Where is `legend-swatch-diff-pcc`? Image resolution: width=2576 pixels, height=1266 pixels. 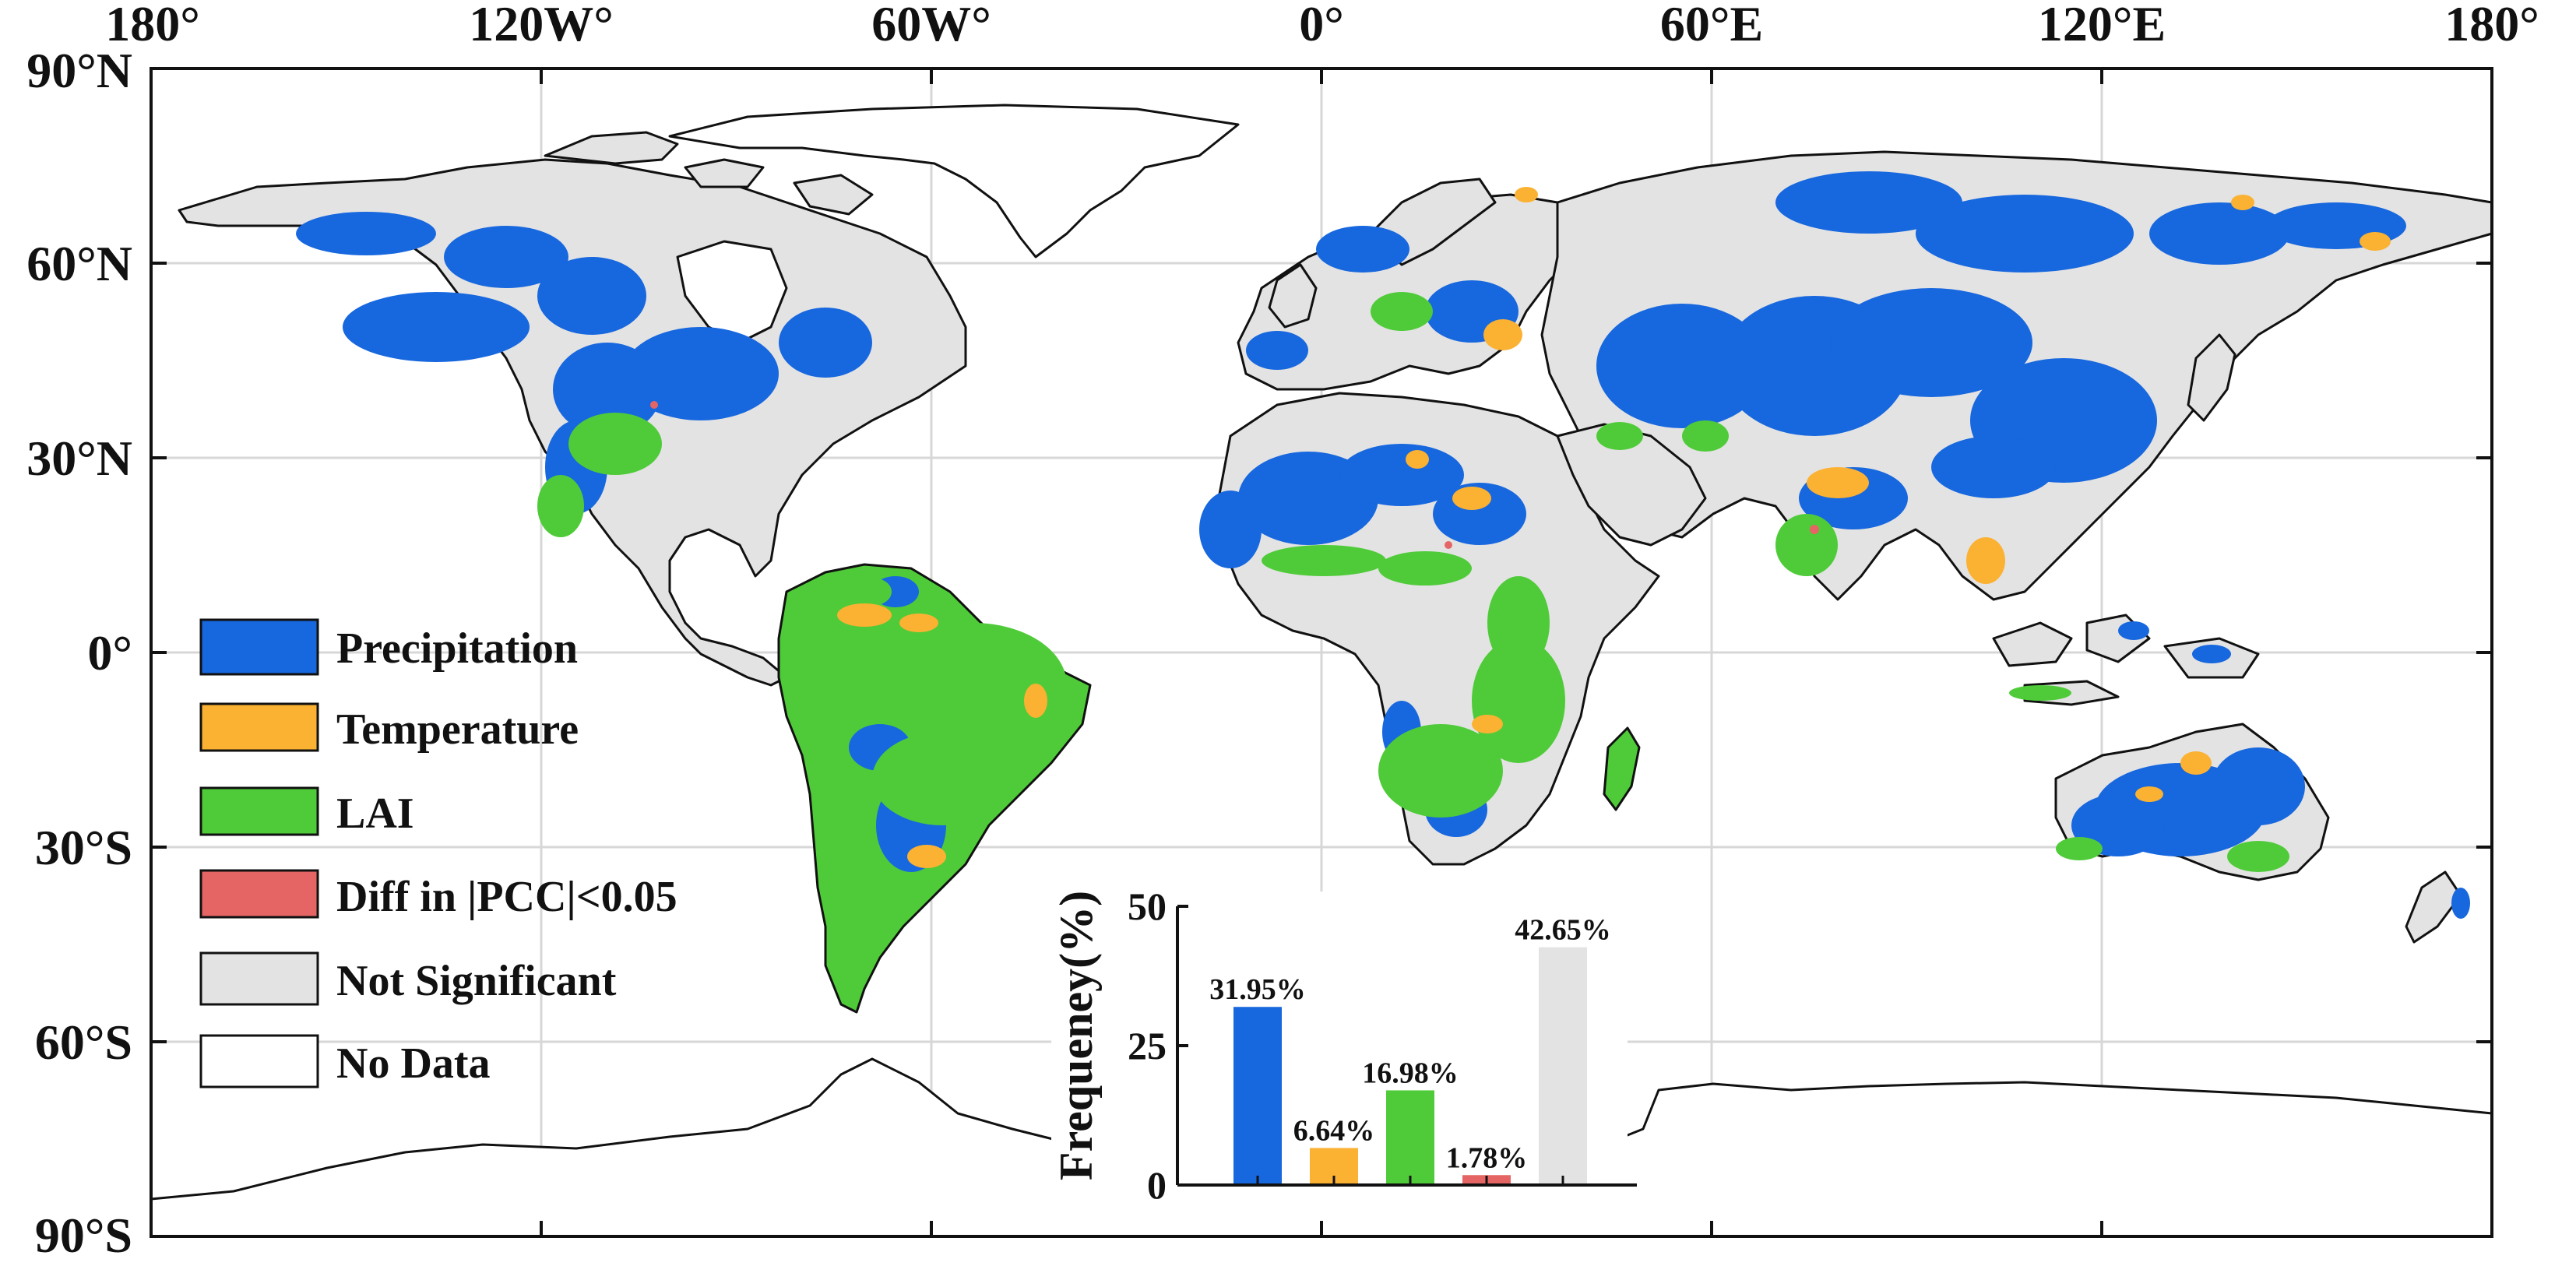
legend-swatch-diff-pcc is located at coordinates (259, 894).